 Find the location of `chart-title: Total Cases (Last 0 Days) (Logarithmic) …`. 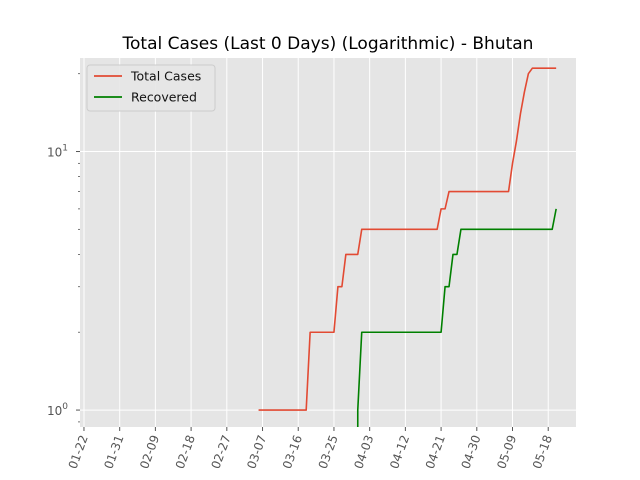

chart-title: Total Cases (Last 0 Days) (Logarithmic) … is located at coordinates (328, 44).